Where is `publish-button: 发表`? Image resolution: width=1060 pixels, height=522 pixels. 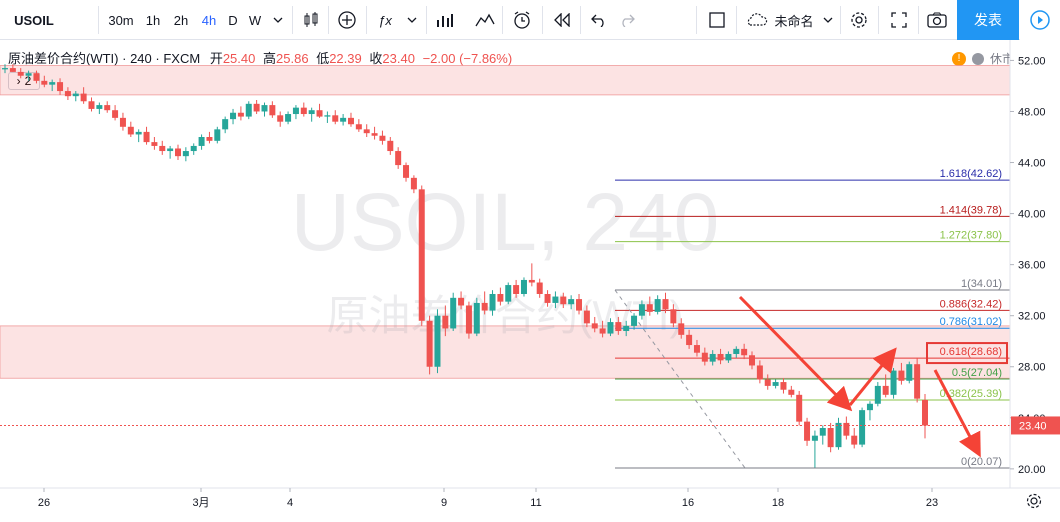
publish-button: 发表 is located at coordinates (988, 20).